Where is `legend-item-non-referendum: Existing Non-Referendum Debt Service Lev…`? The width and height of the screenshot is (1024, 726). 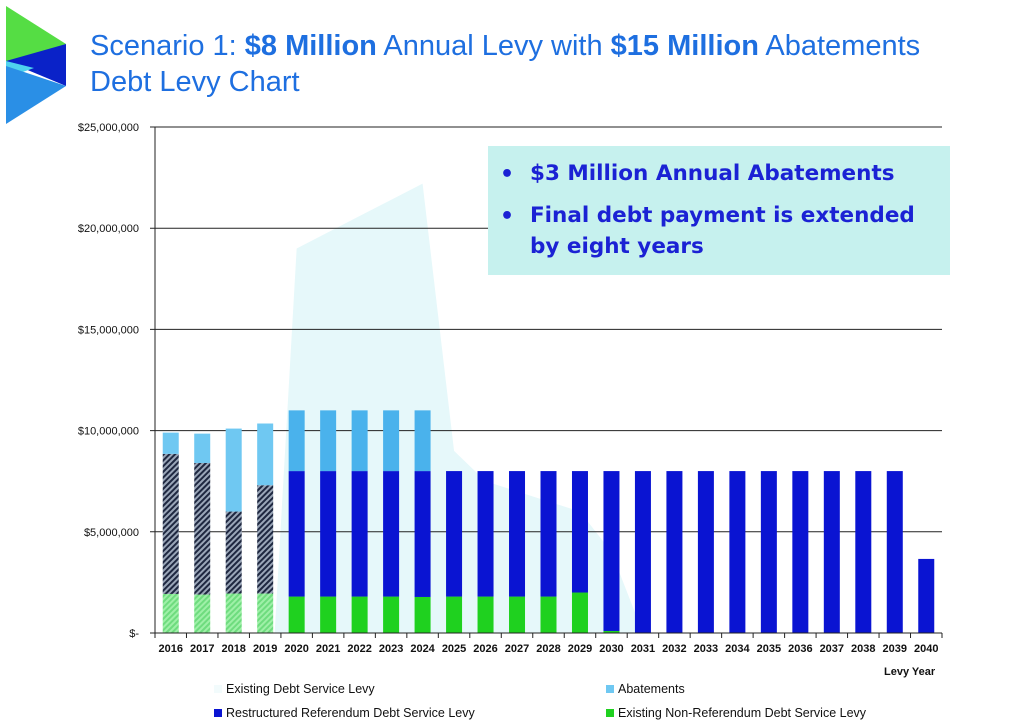
legend-item-non-referendum: Existing Non-Referendum Debt Service Lev… is located at coordinates (736, 713).